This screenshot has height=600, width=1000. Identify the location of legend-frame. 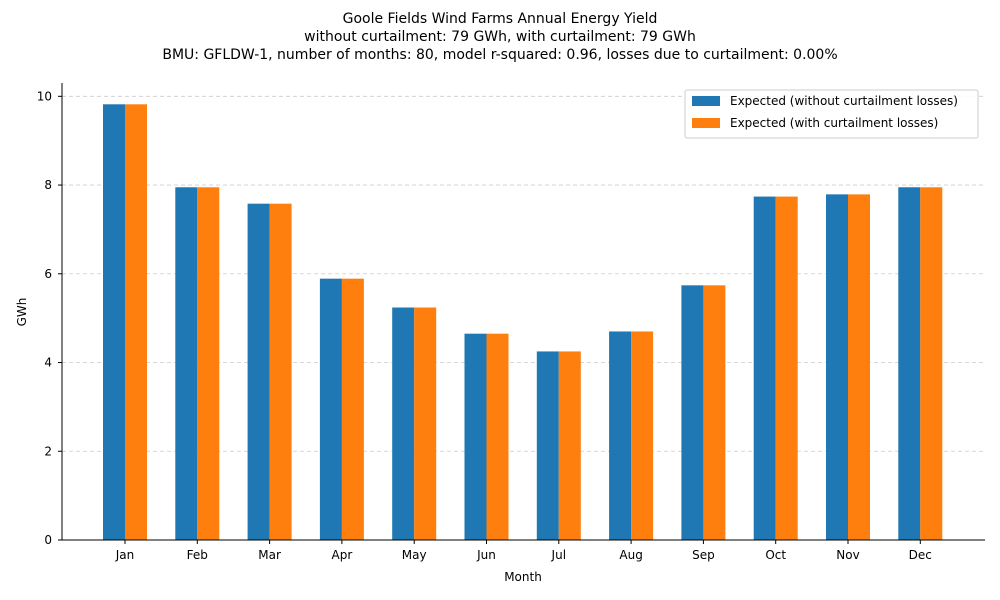
(831, 114).